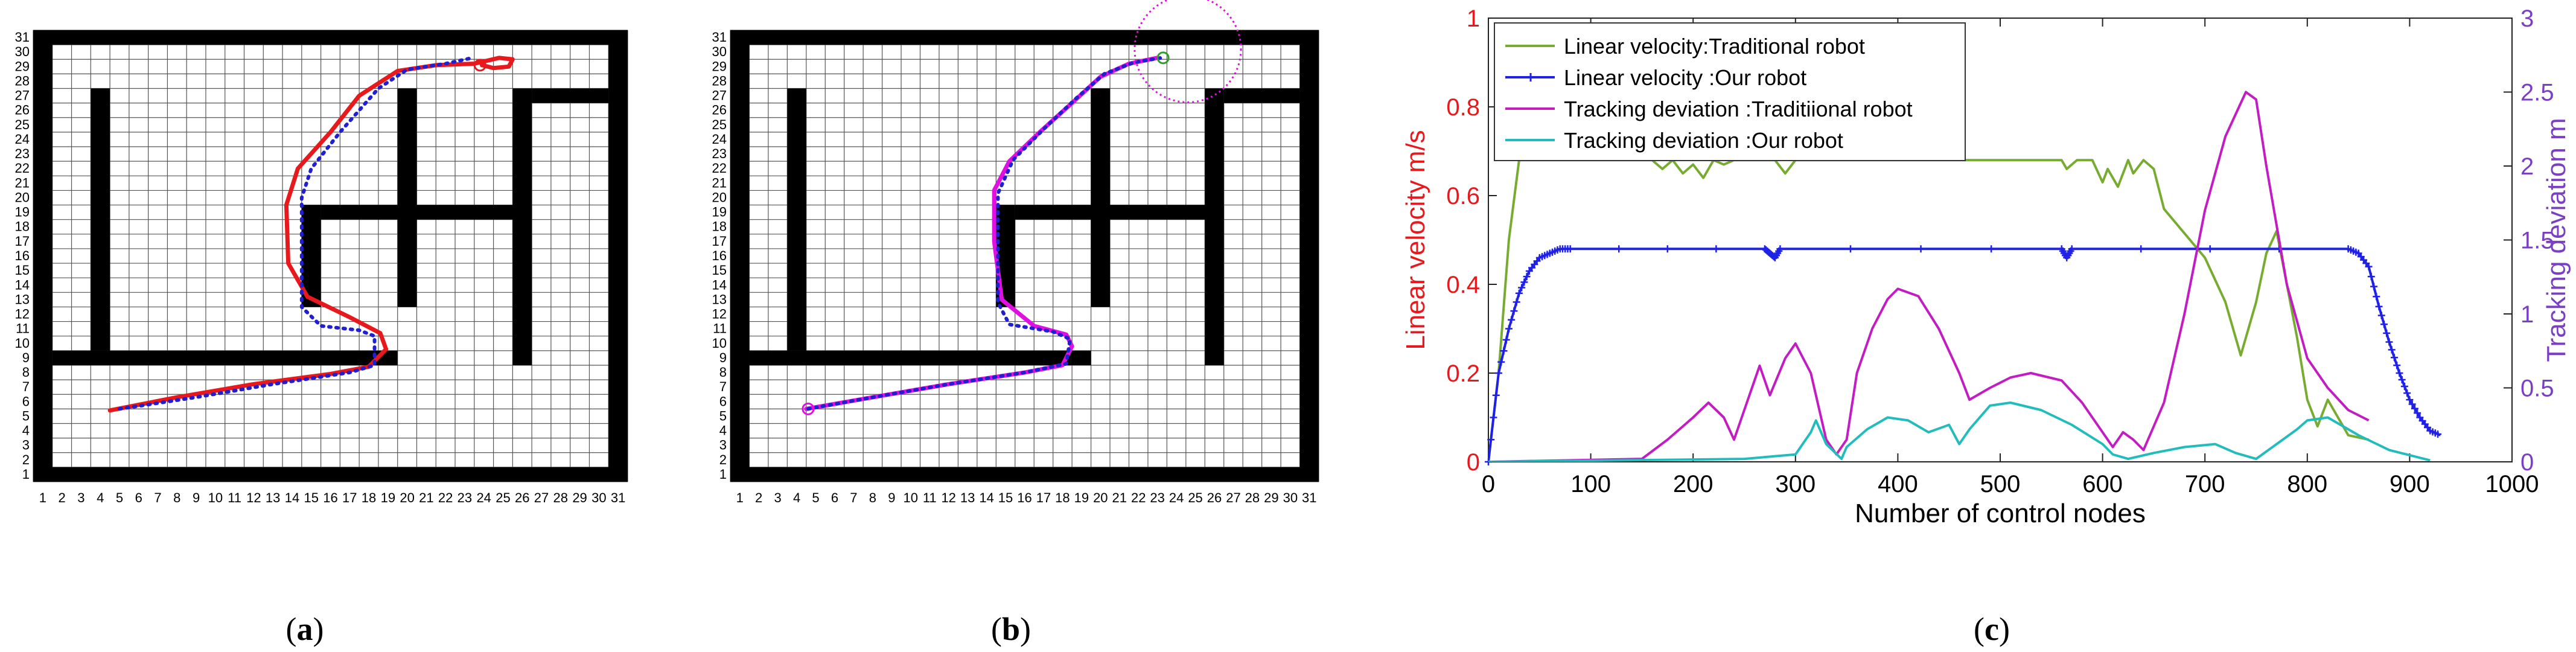  Describe the element at coordinates (719, 226) in the screenshot. I see `y-tick-label: 18` at that location.